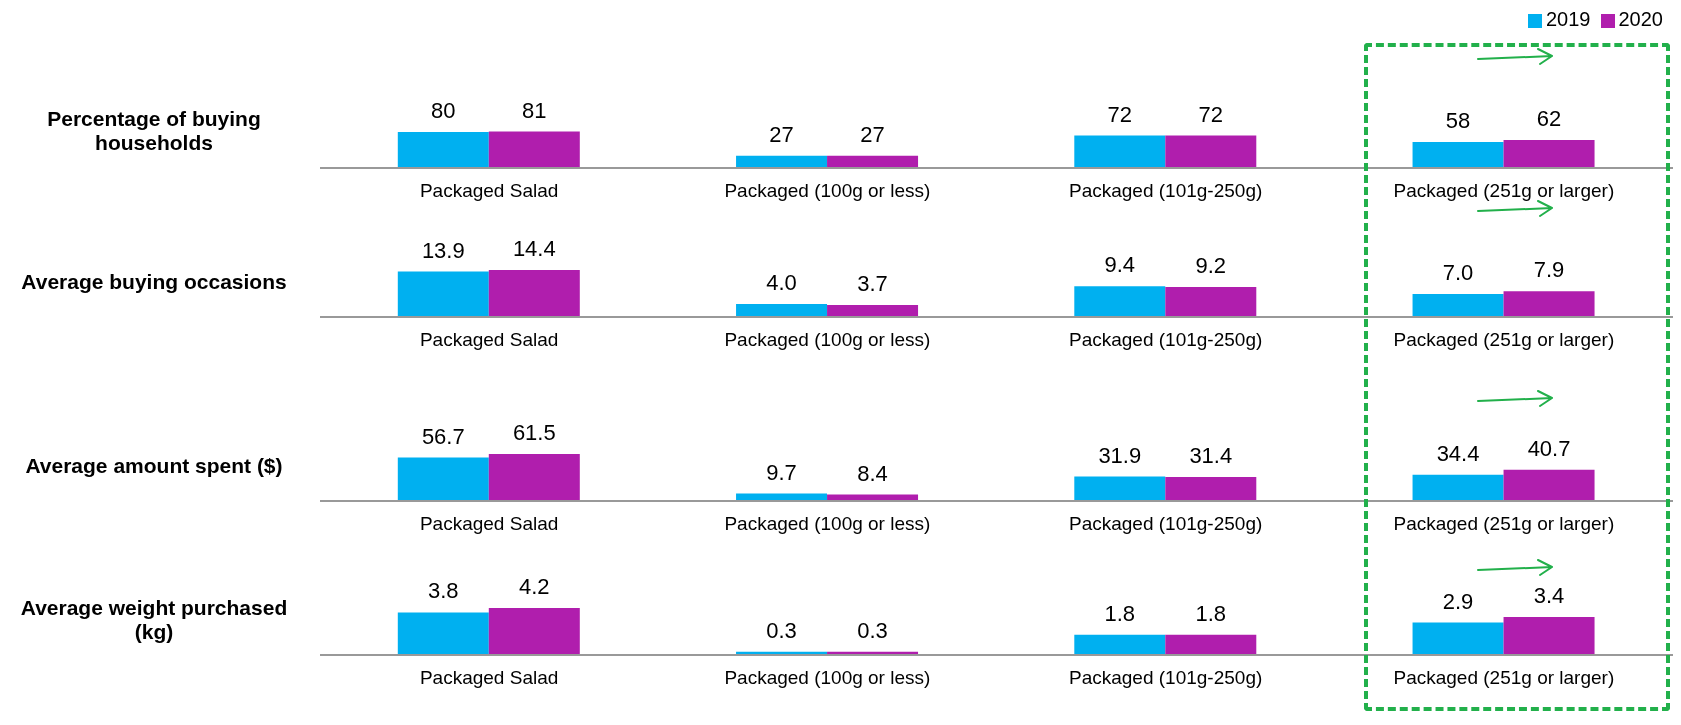 This screenshot has height=725, width=1681. What do you see at coordinates (781, 472) in the screenshot?
I see `data-label: 9.7` at bounding box center [781, 472].